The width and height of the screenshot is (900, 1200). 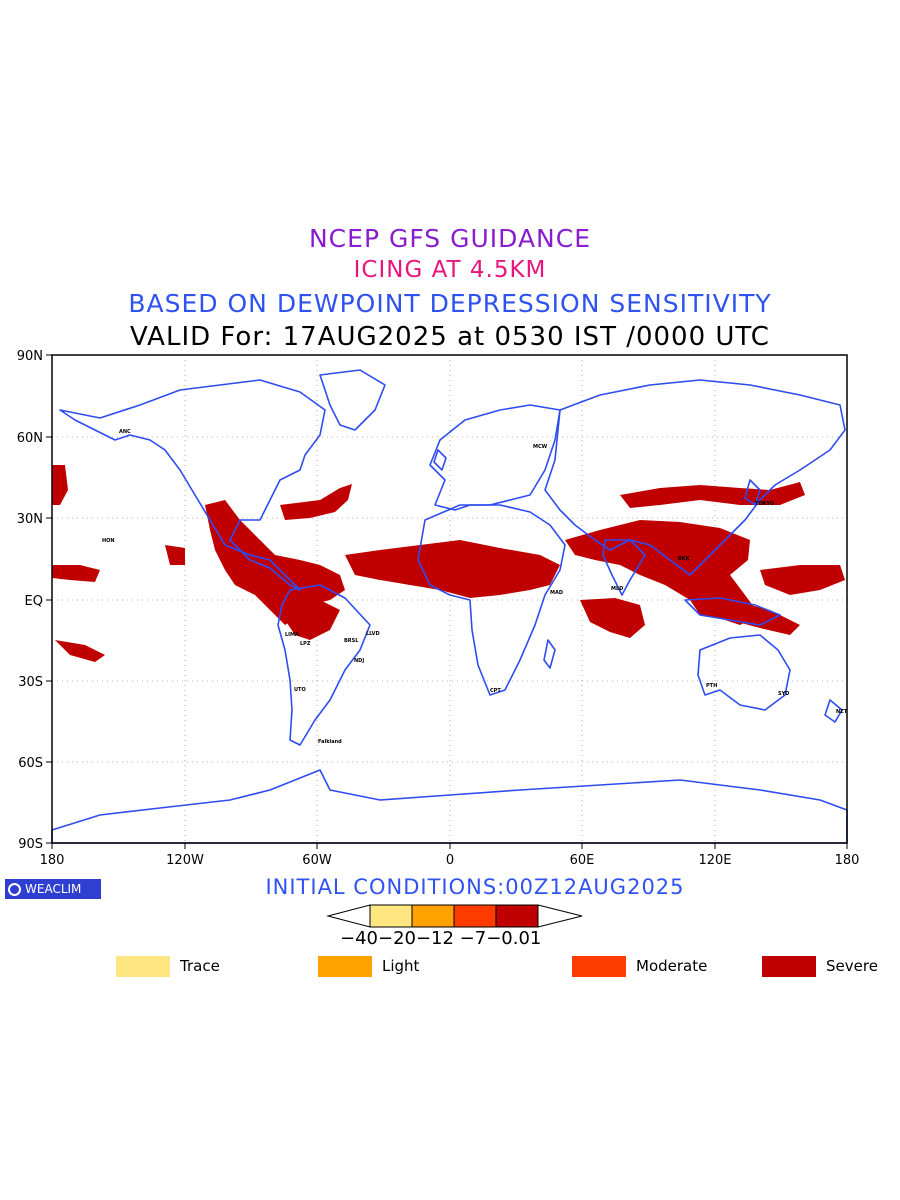 I want to click on coastline-british-isles, so click(x=440, y=460).